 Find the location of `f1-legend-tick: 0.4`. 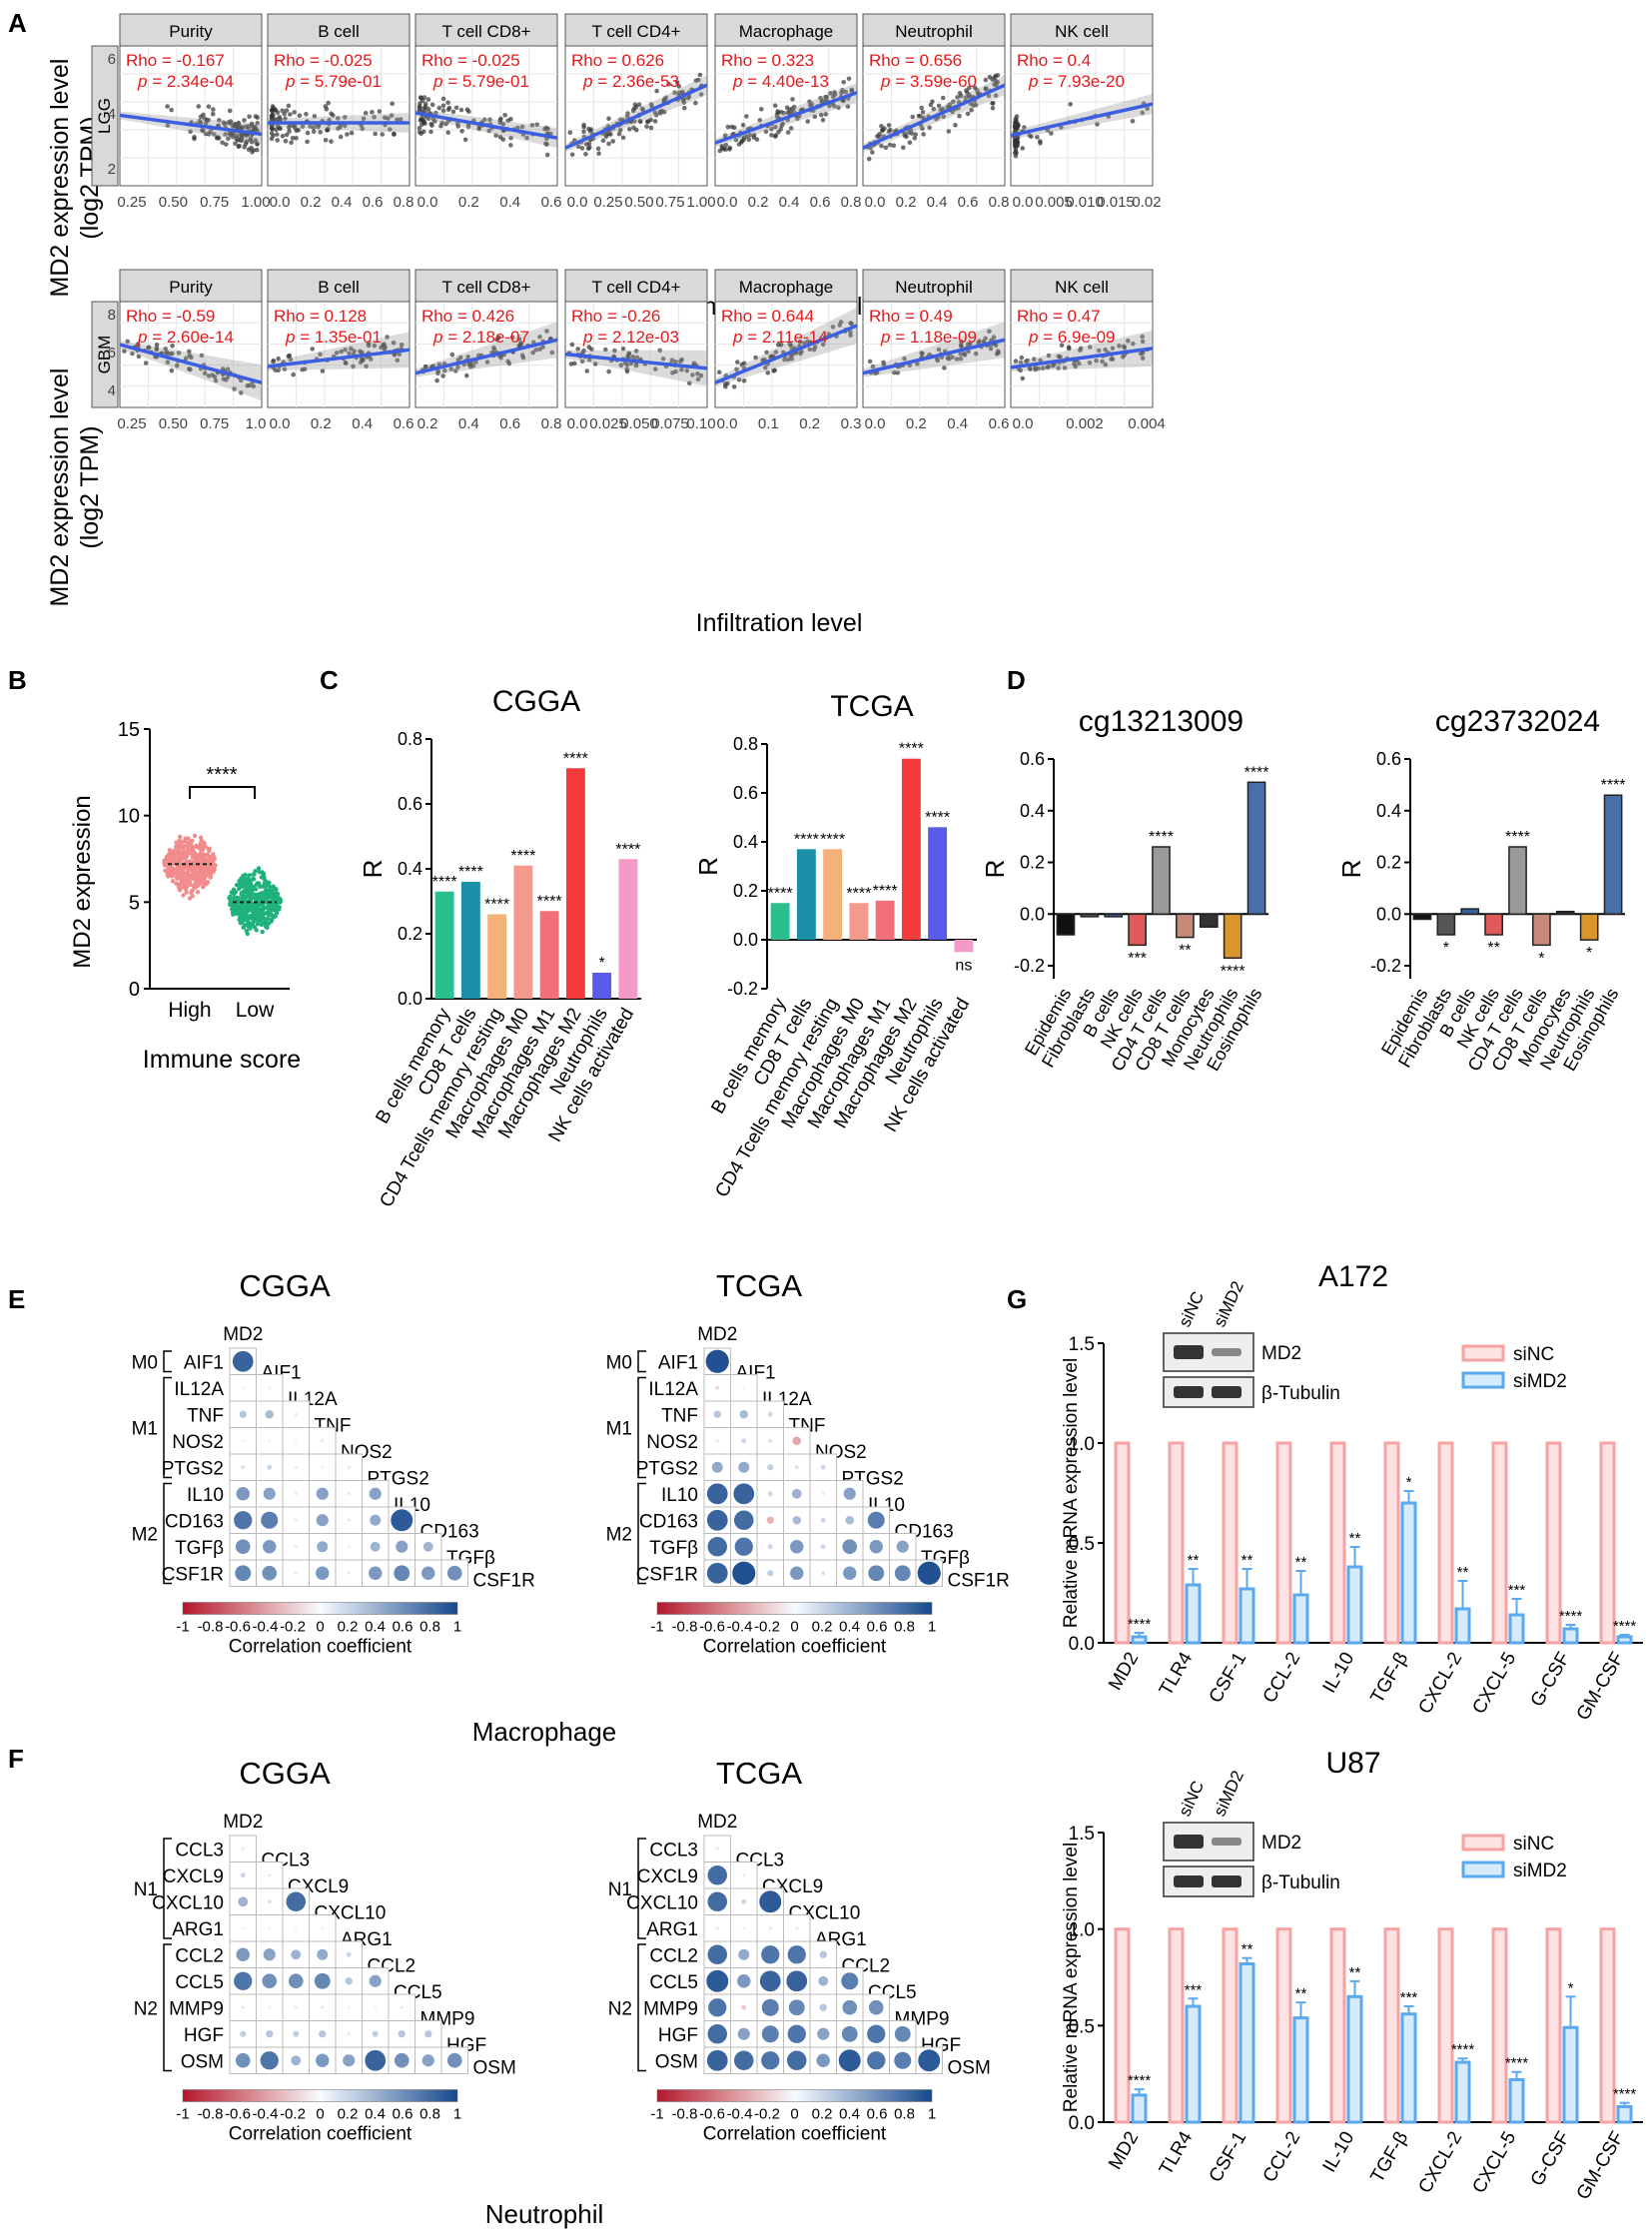

f1-legend-tick: 0.4 is located at coordinates (375, 2114).